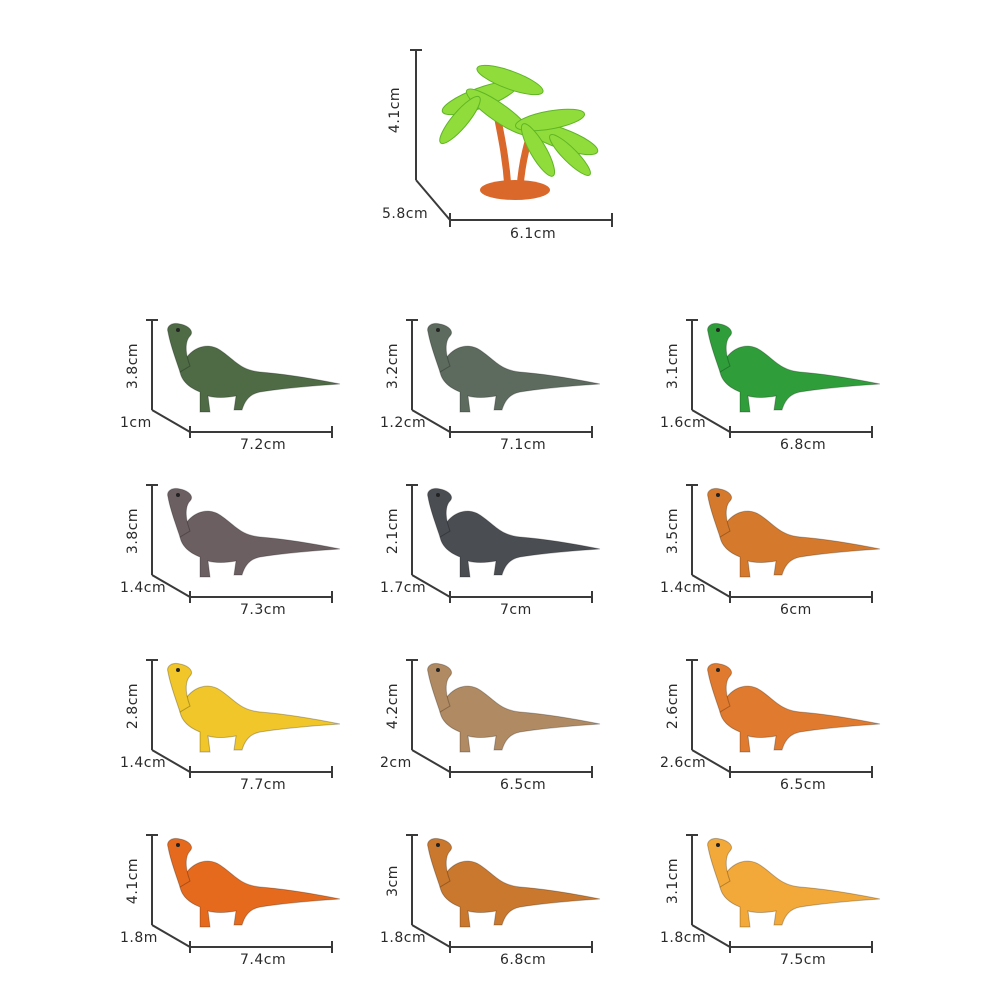 The height and width of the screenshot is (1000, 1000). I want to click on dinosaur-item: 2.8cm 1.4cm 7.7cm, so click(240, 725).